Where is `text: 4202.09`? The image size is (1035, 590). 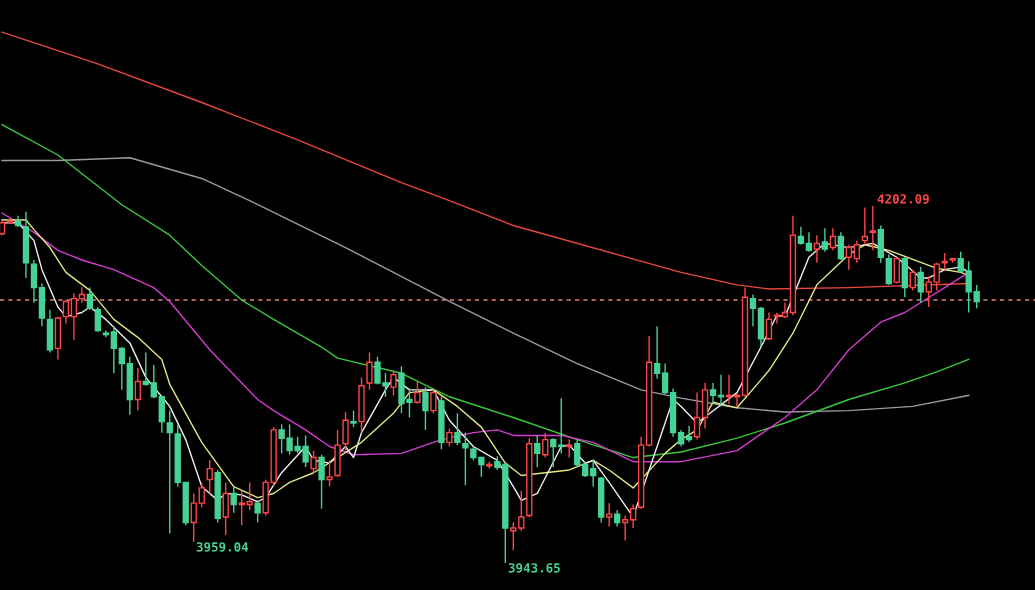 text: 4202.09 is located at coordinates (903, 199).